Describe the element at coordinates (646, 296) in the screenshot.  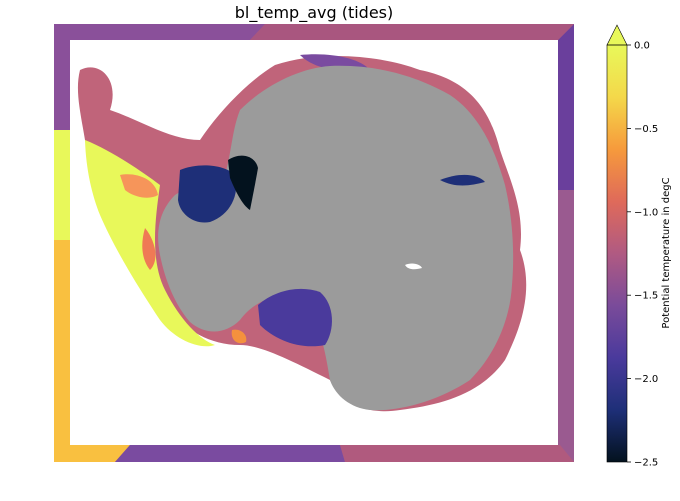
I see `colorbar-tick-label: −1.5` at that location.